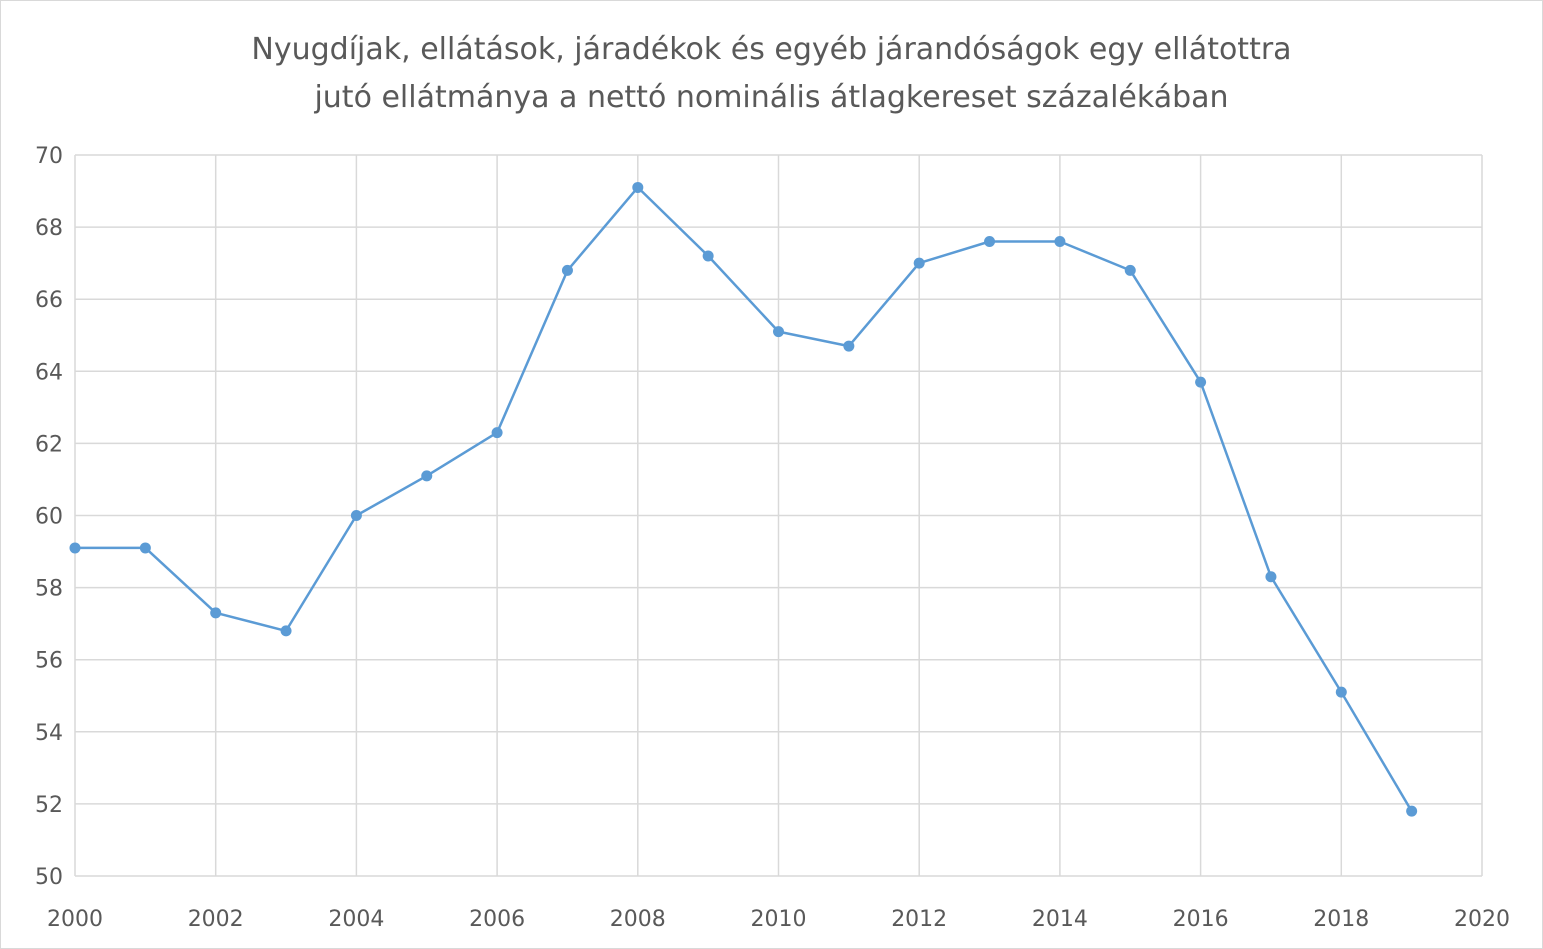  Describe the element at coordinates (49, 661) in the screenshot. I see `y-tick-label: 56` at that location.